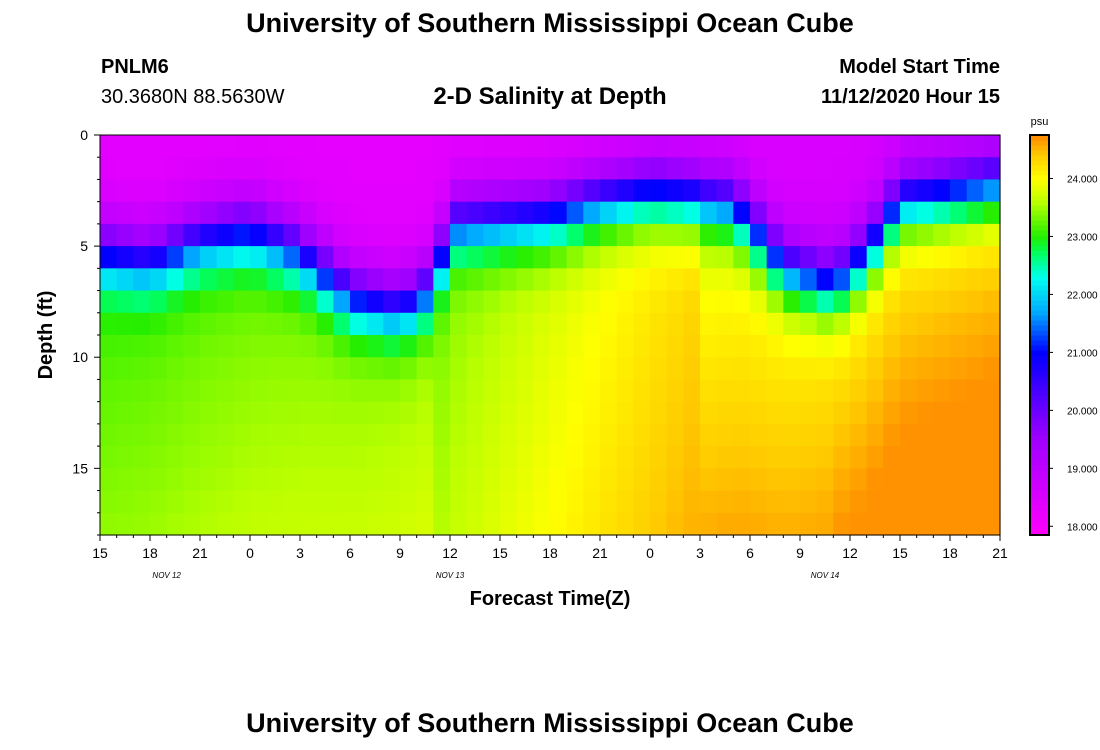  What do you see at coordinates (1082, 353) in the screenshot?
I see `colorbar-tick-label: 21.000` at bounding box center [1082, 353].